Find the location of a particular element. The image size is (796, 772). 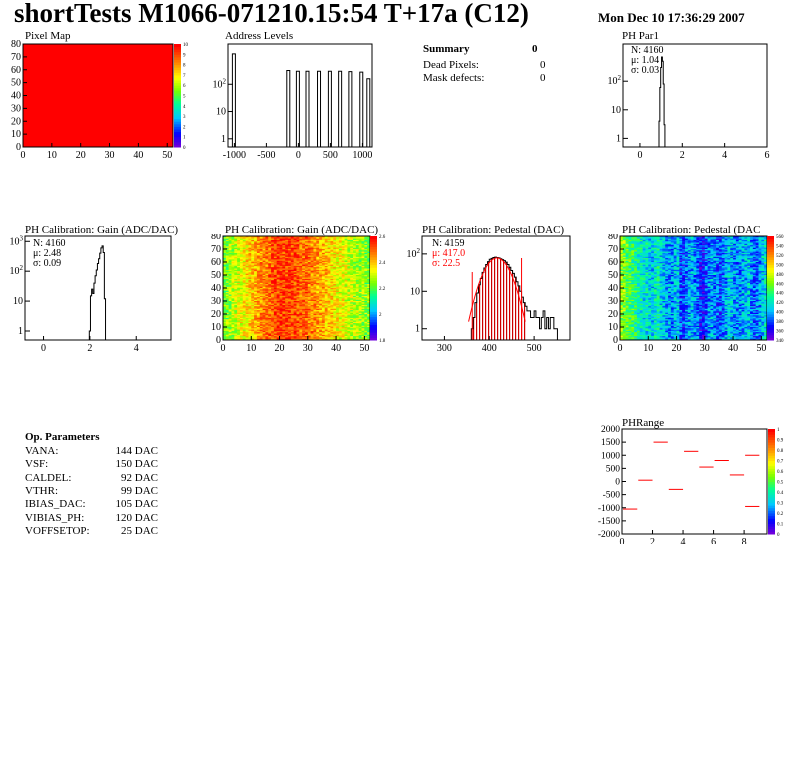

gain-map-ytick-label: 40 is located at coordinates (216, 288).